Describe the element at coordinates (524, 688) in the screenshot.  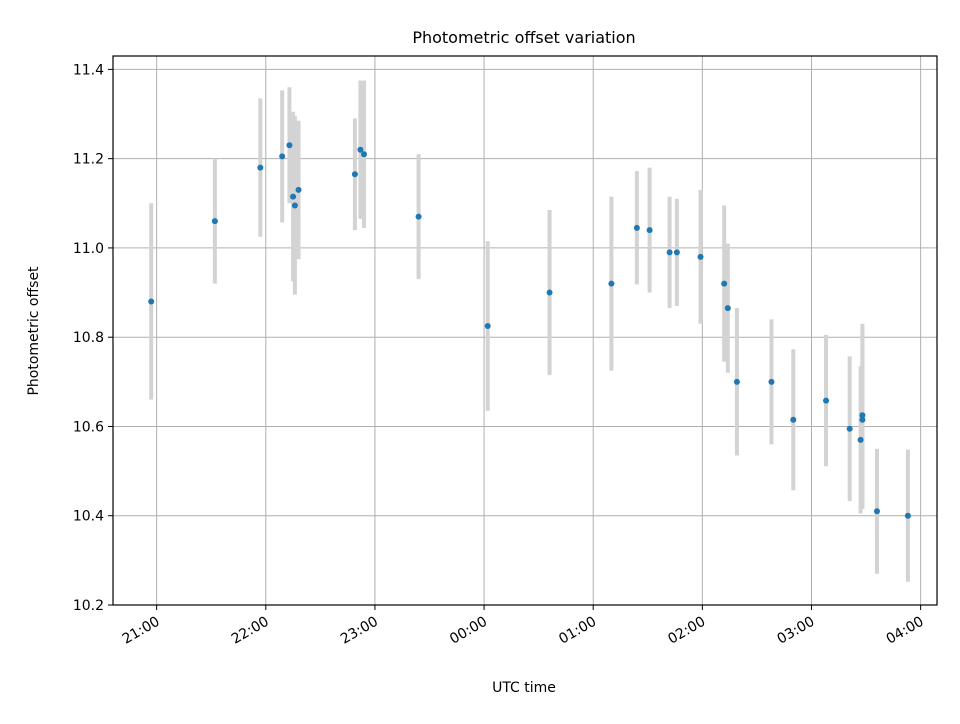
I see `x-axis-label: UTC time` at that location.